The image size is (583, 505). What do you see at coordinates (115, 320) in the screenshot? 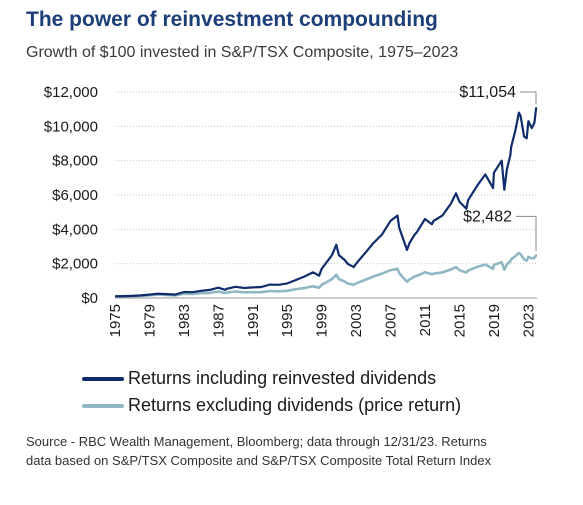
I see `x-tick-label: 1975` at bounding box center [115, 320].